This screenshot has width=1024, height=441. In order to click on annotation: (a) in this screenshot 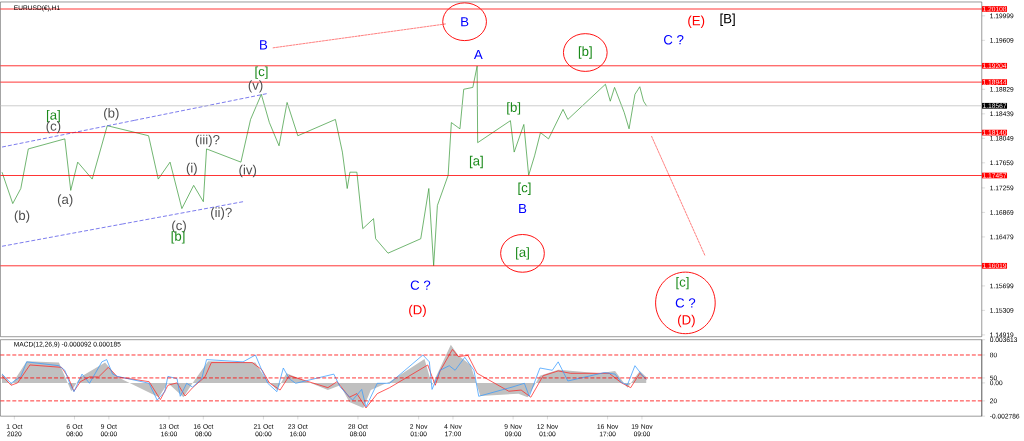, I will do `click(65, 200)`.